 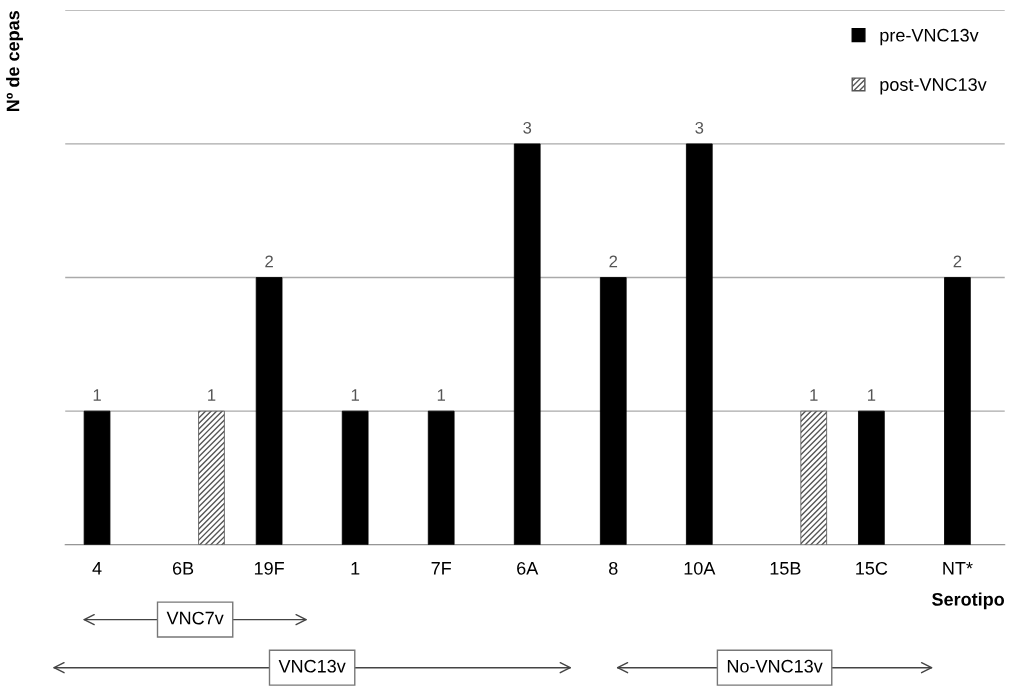 What do you see at coordinates (183, 568) in the screenshot?
I see `x-tick-label: 6B` at bounding box center [183, 568].